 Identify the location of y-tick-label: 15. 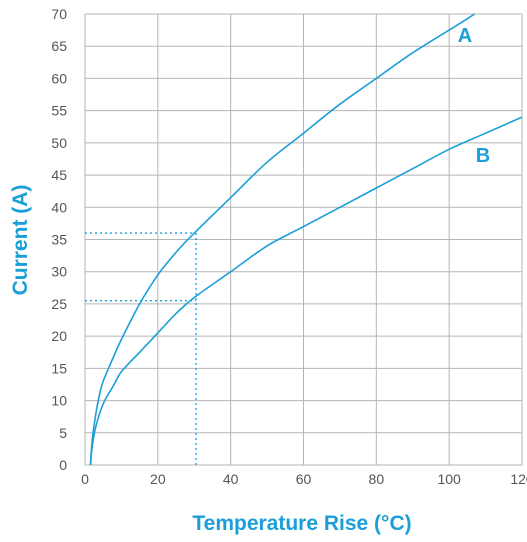
(59, 368).